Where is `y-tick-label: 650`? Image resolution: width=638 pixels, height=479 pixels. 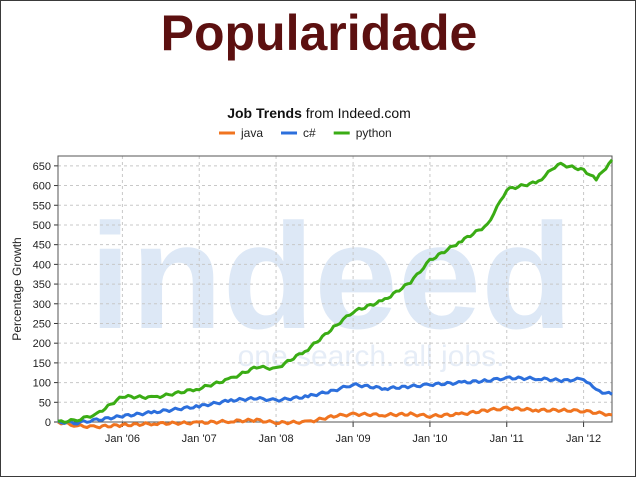 y-tick-label: 650 is located at coordinates (42, 167).